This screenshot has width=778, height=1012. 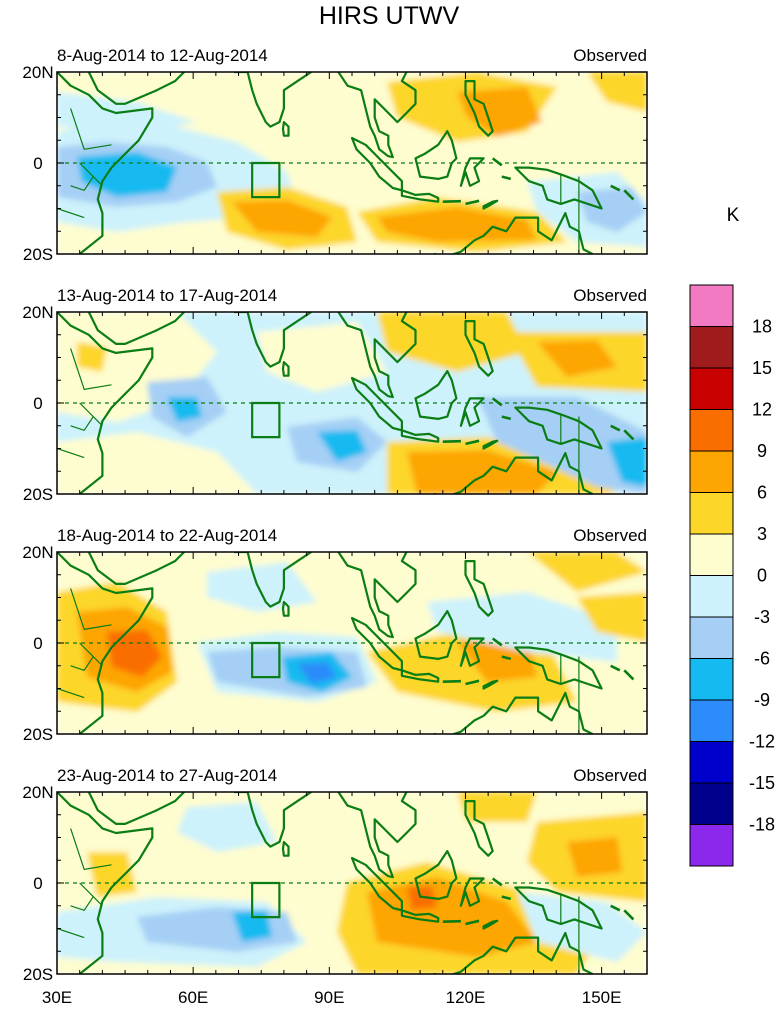 What do you see at coordinates (332, 997) in the screenshot?
I see `longitude-labels: 30E 60E 90E 120E 150E` at bounding box center [332, 997].